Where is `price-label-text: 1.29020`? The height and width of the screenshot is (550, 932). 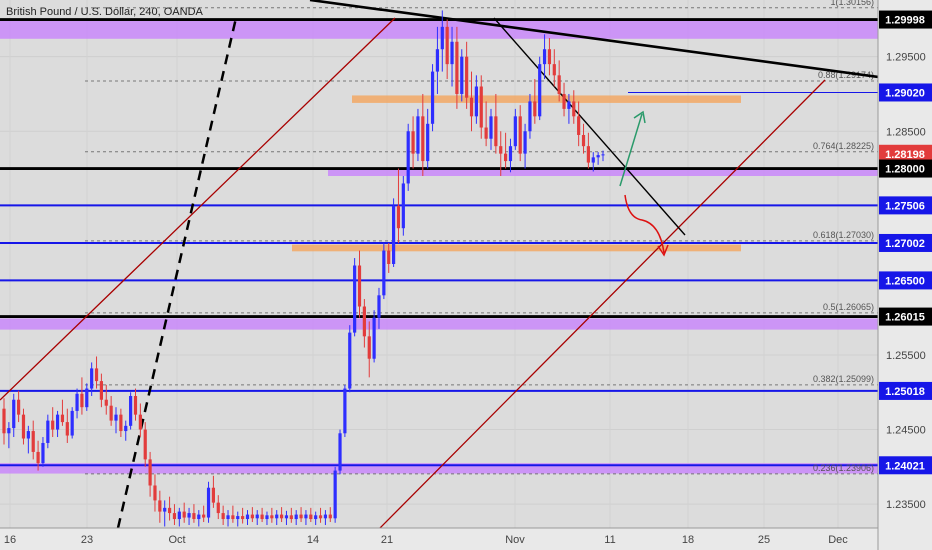
price-label-text: 1.29020 is located at coordinates (905, 93).